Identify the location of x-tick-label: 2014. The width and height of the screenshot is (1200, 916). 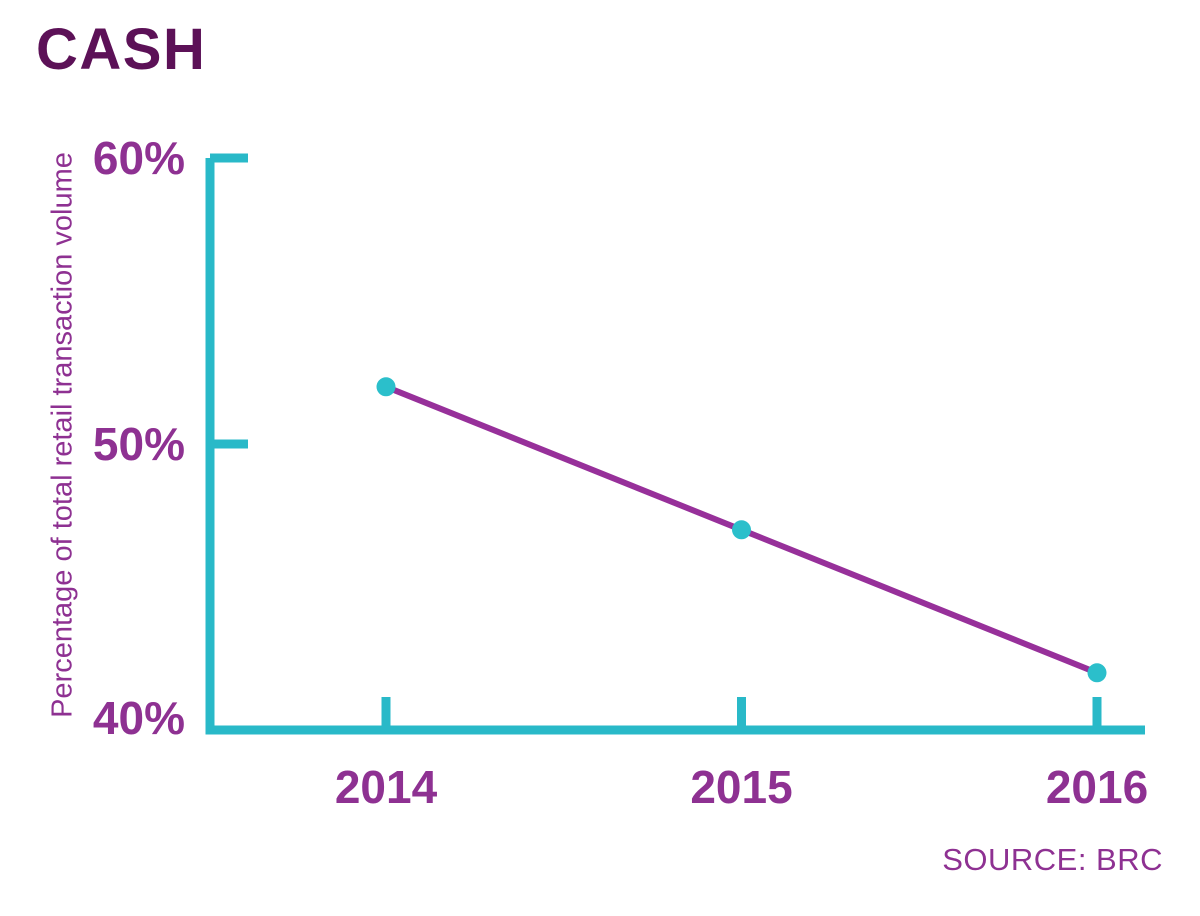
(386, 787).